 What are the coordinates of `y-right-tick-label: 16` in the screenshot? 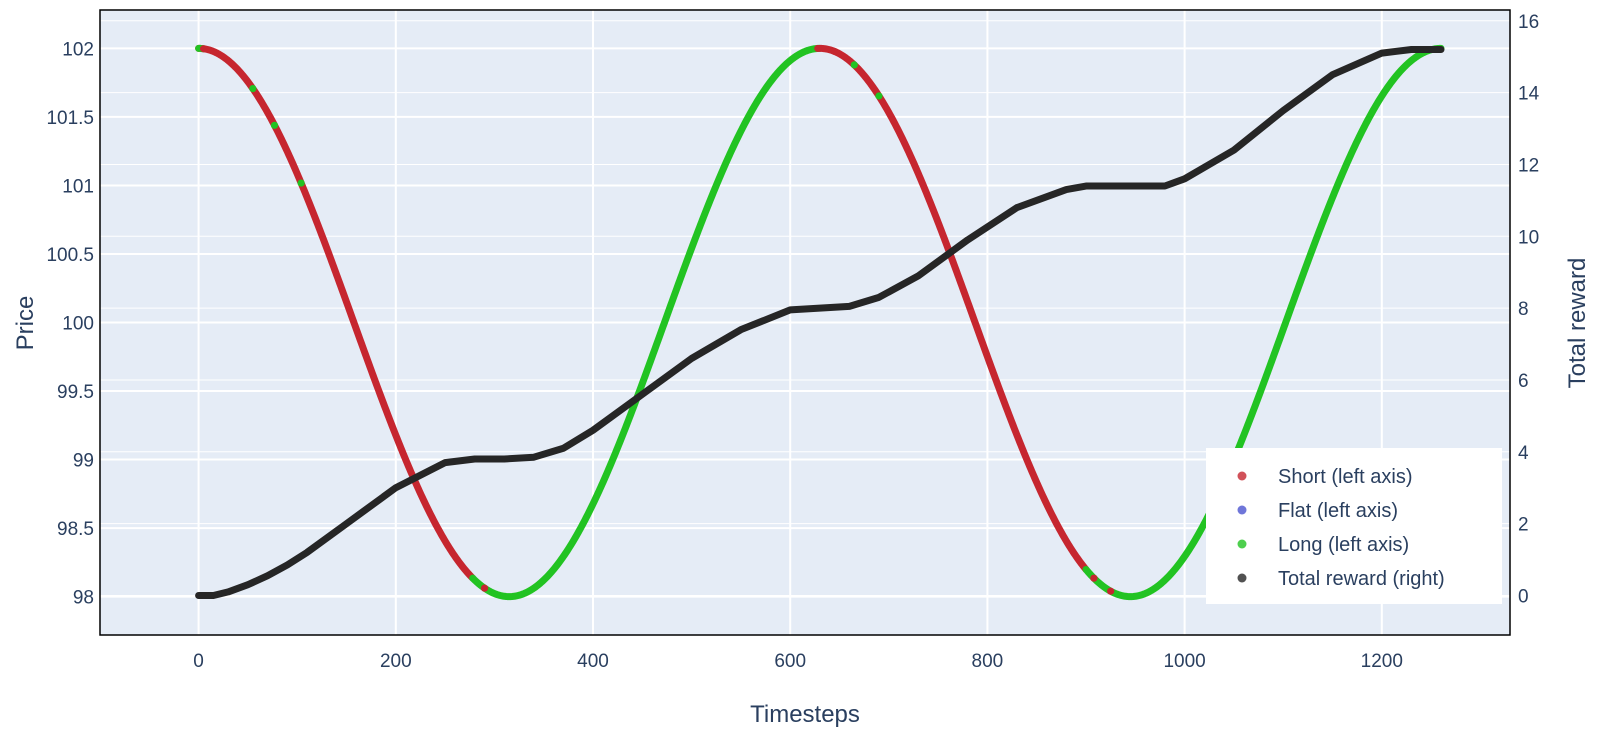 It's located at (1528, 22).